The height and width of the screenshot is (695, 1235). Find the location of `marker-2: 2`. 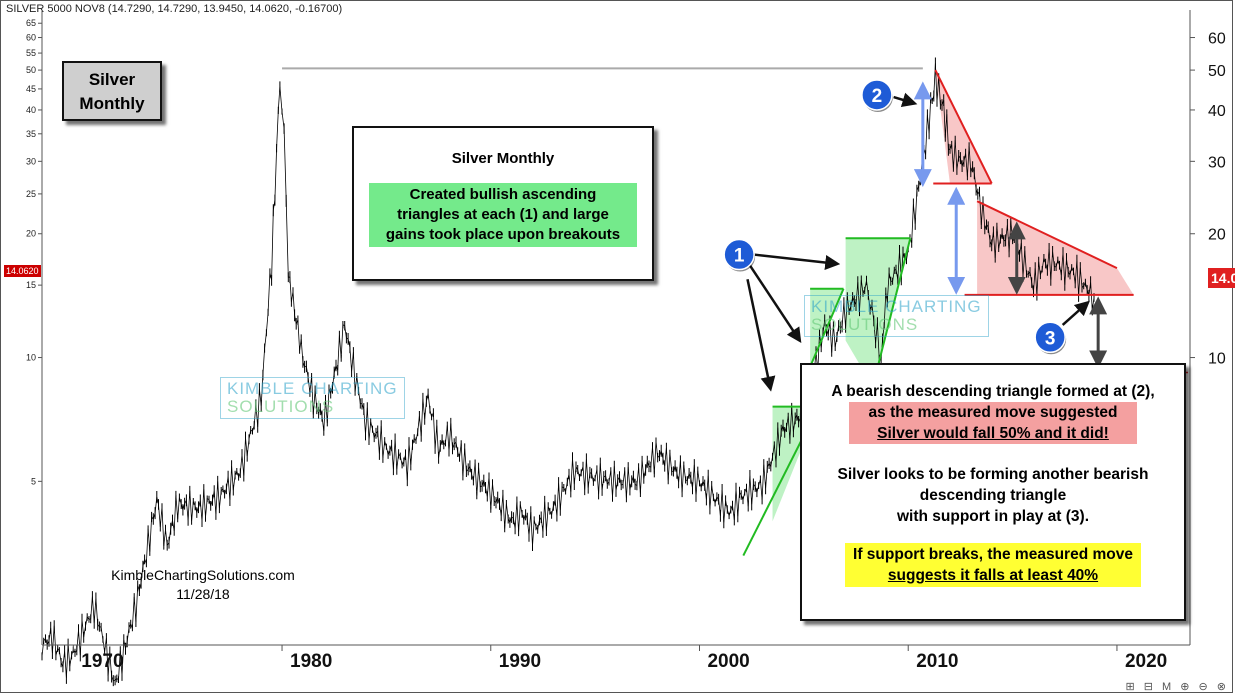

marker-2: 2 is located at coordinates (877, 95).